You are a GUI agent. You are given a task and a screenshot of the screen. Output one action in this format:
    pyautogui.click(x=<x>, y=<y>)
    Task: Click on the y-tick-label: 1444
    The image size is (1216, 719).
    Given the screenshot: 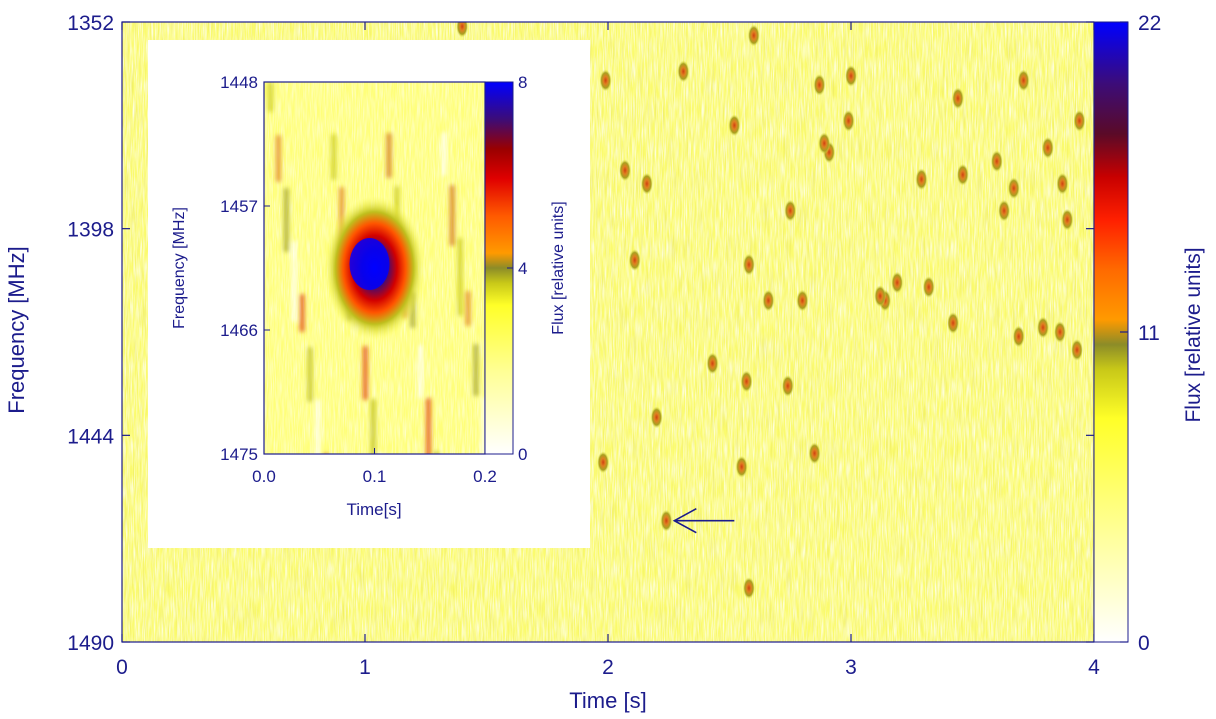 What is the action you would take?
    pyautogui.click(x=90, y=436)
    